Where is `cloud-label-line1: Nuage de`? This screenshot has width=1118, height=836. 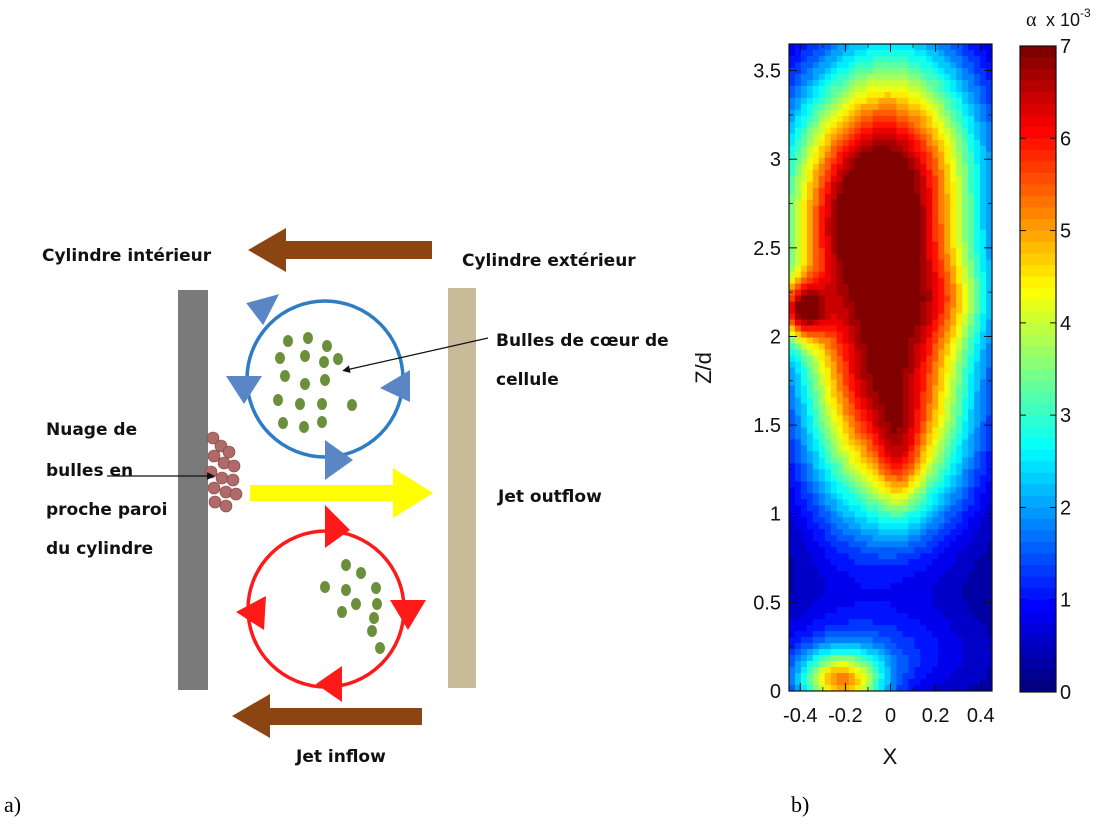 cloud-label-line1: Nuage de is located at coordinates (91, 430).